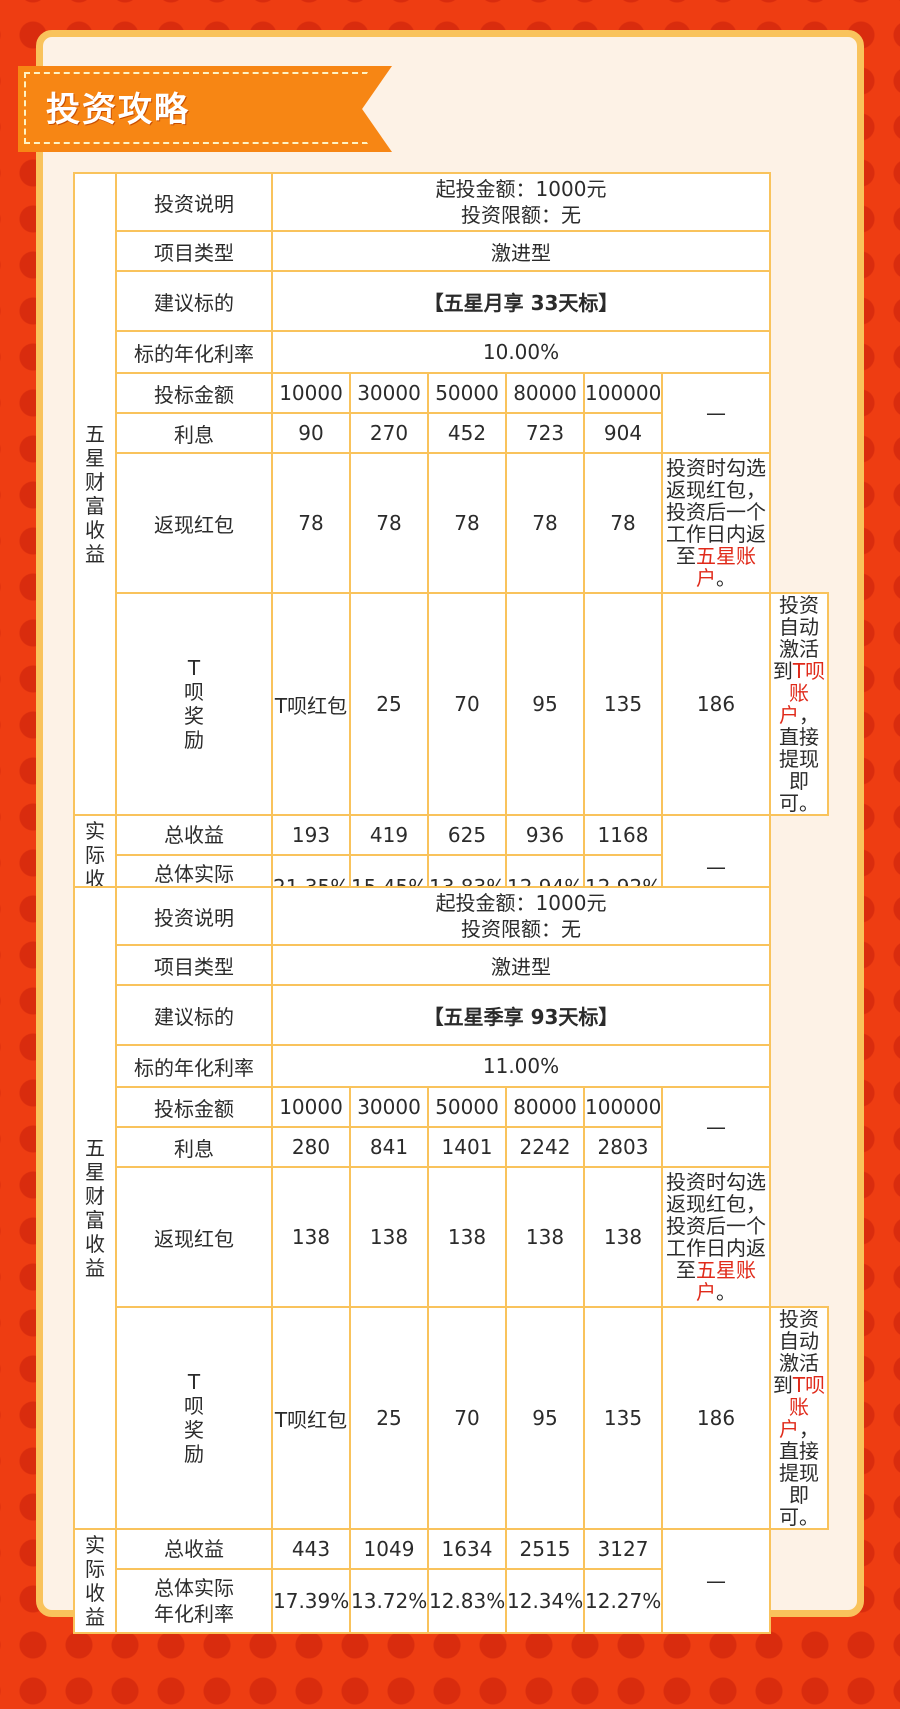  Describe the element at coordinates (545, 433) in the screenshot. I see `interest-cell: 723` at that location.